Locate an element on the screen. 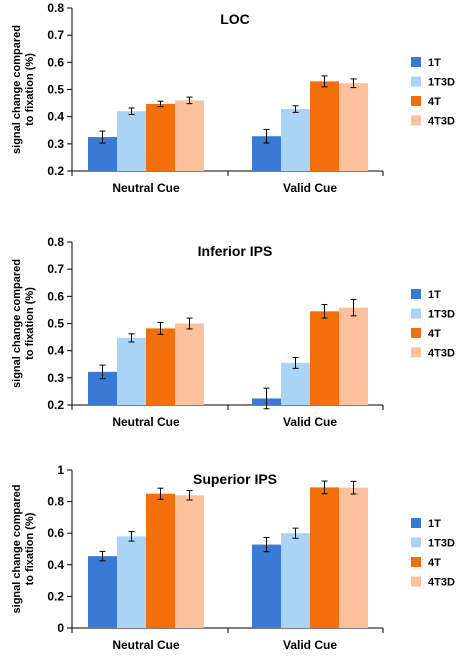  chart-title: Inferior IPS is located at coordinates (235, 251).